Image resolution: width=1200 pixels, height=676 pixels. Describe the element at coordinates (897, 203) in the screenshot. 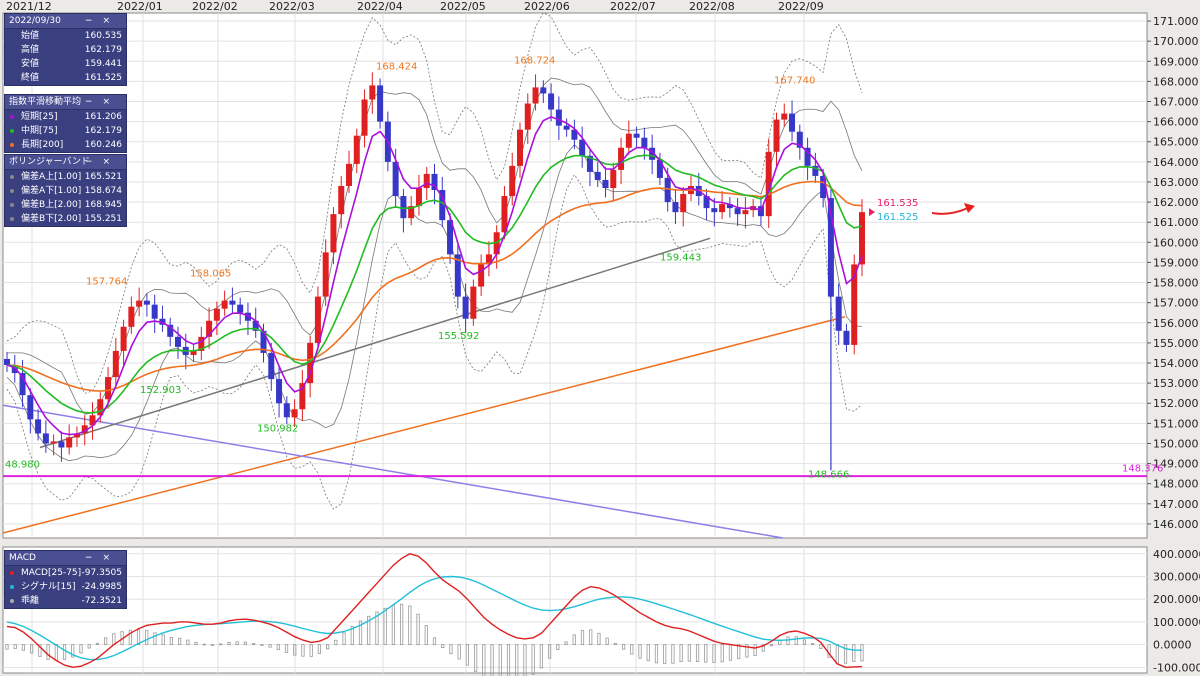

I see `current-price-label: 161.535` at that location.